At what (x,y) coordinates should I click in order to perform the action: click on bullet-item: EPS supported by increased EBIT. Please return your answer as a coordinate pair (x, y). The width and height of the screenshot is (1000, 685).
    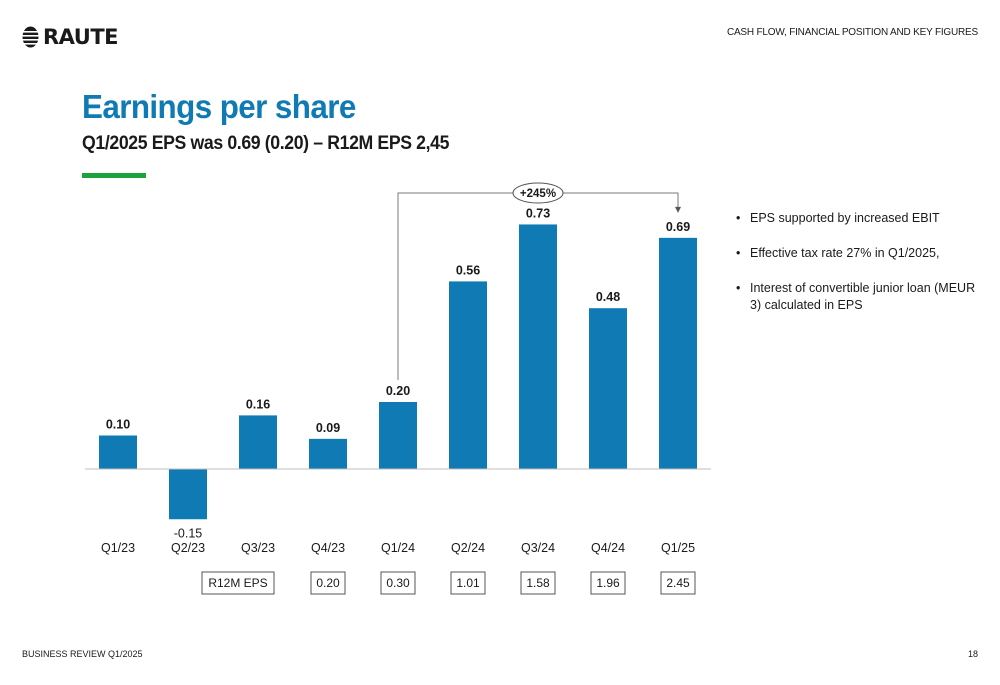
    Looking at the image, I should click on (856, 218).